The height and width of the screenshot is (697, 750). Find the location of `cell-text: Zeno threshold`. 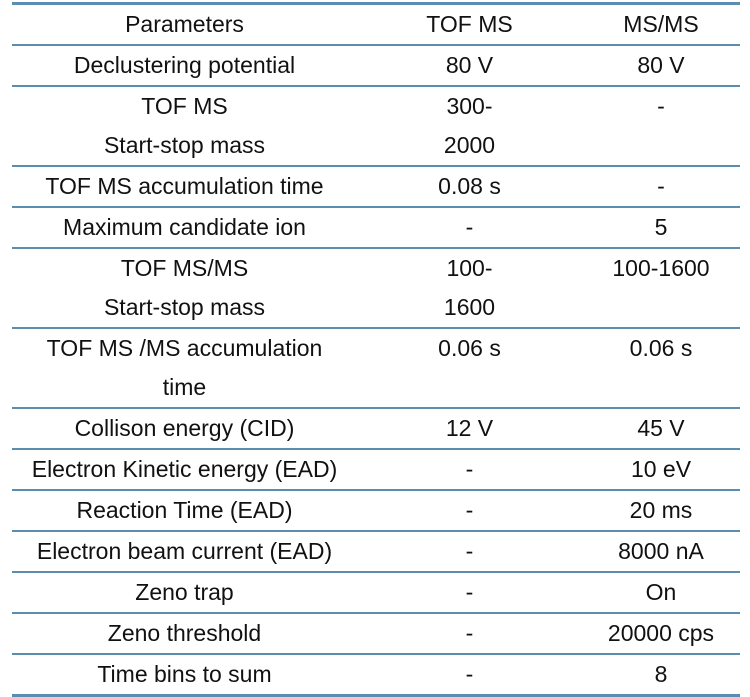

cell-text: Zeno threshold is located at coordinates (184, 633).